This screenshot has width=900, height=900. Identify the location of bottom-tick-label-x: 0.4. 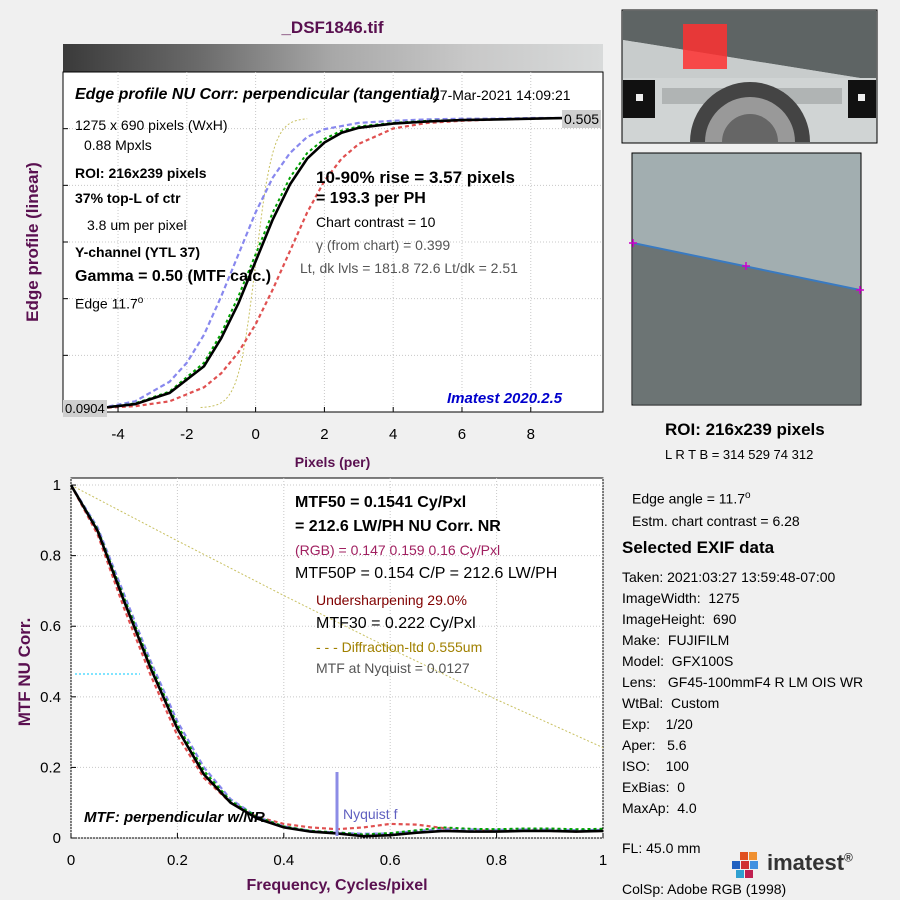
(283, 860).